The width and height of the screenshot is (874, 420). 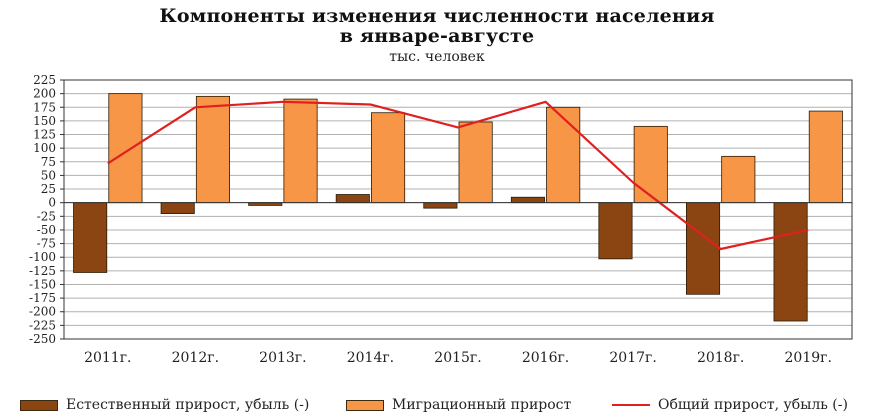 What do you see at coordinates (437, 57) in the screenshot?
I see `chart-subtitle: тыс. человек` at bounding box center [437, 57].